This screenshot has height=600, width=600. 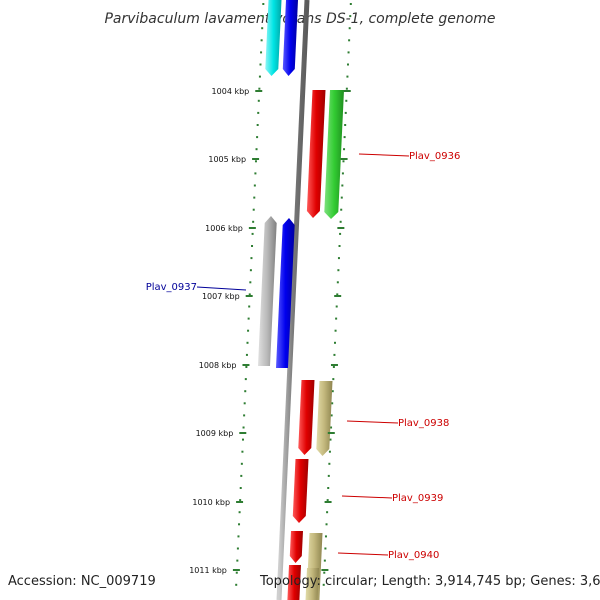 What do you see at coordinates (417, 498) in the screenshot?
I see `gene-label: Plav_0939` at bounding box center [417, 498].